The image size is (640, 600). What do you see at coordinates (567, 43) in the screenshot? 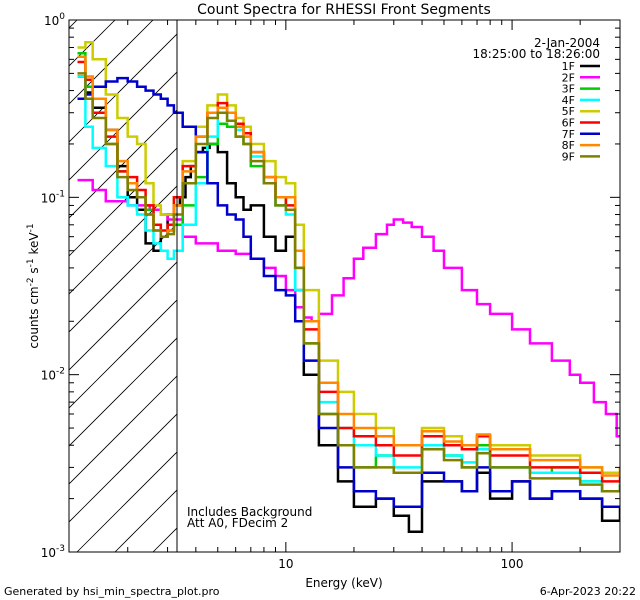
I see `observation-date: 2-Jan-2004` at bounding box center [567, 43].